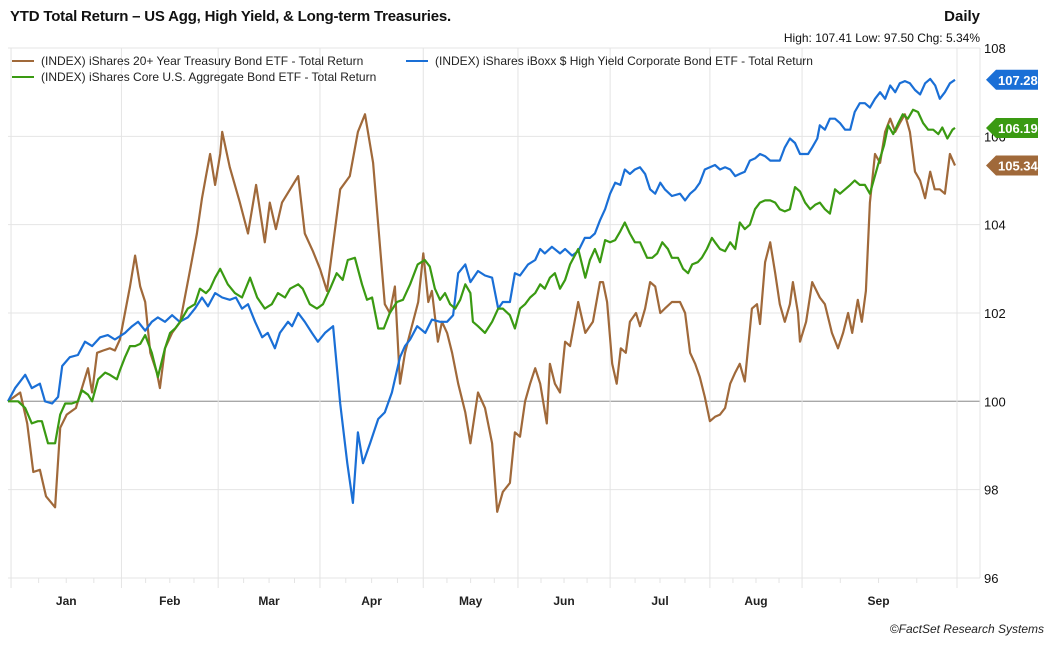 This screenshot has width=1056, height=648. Describe the element at coordinates (1018, 165) in the screenshot. I see `tag-value: 105.34` at that location.